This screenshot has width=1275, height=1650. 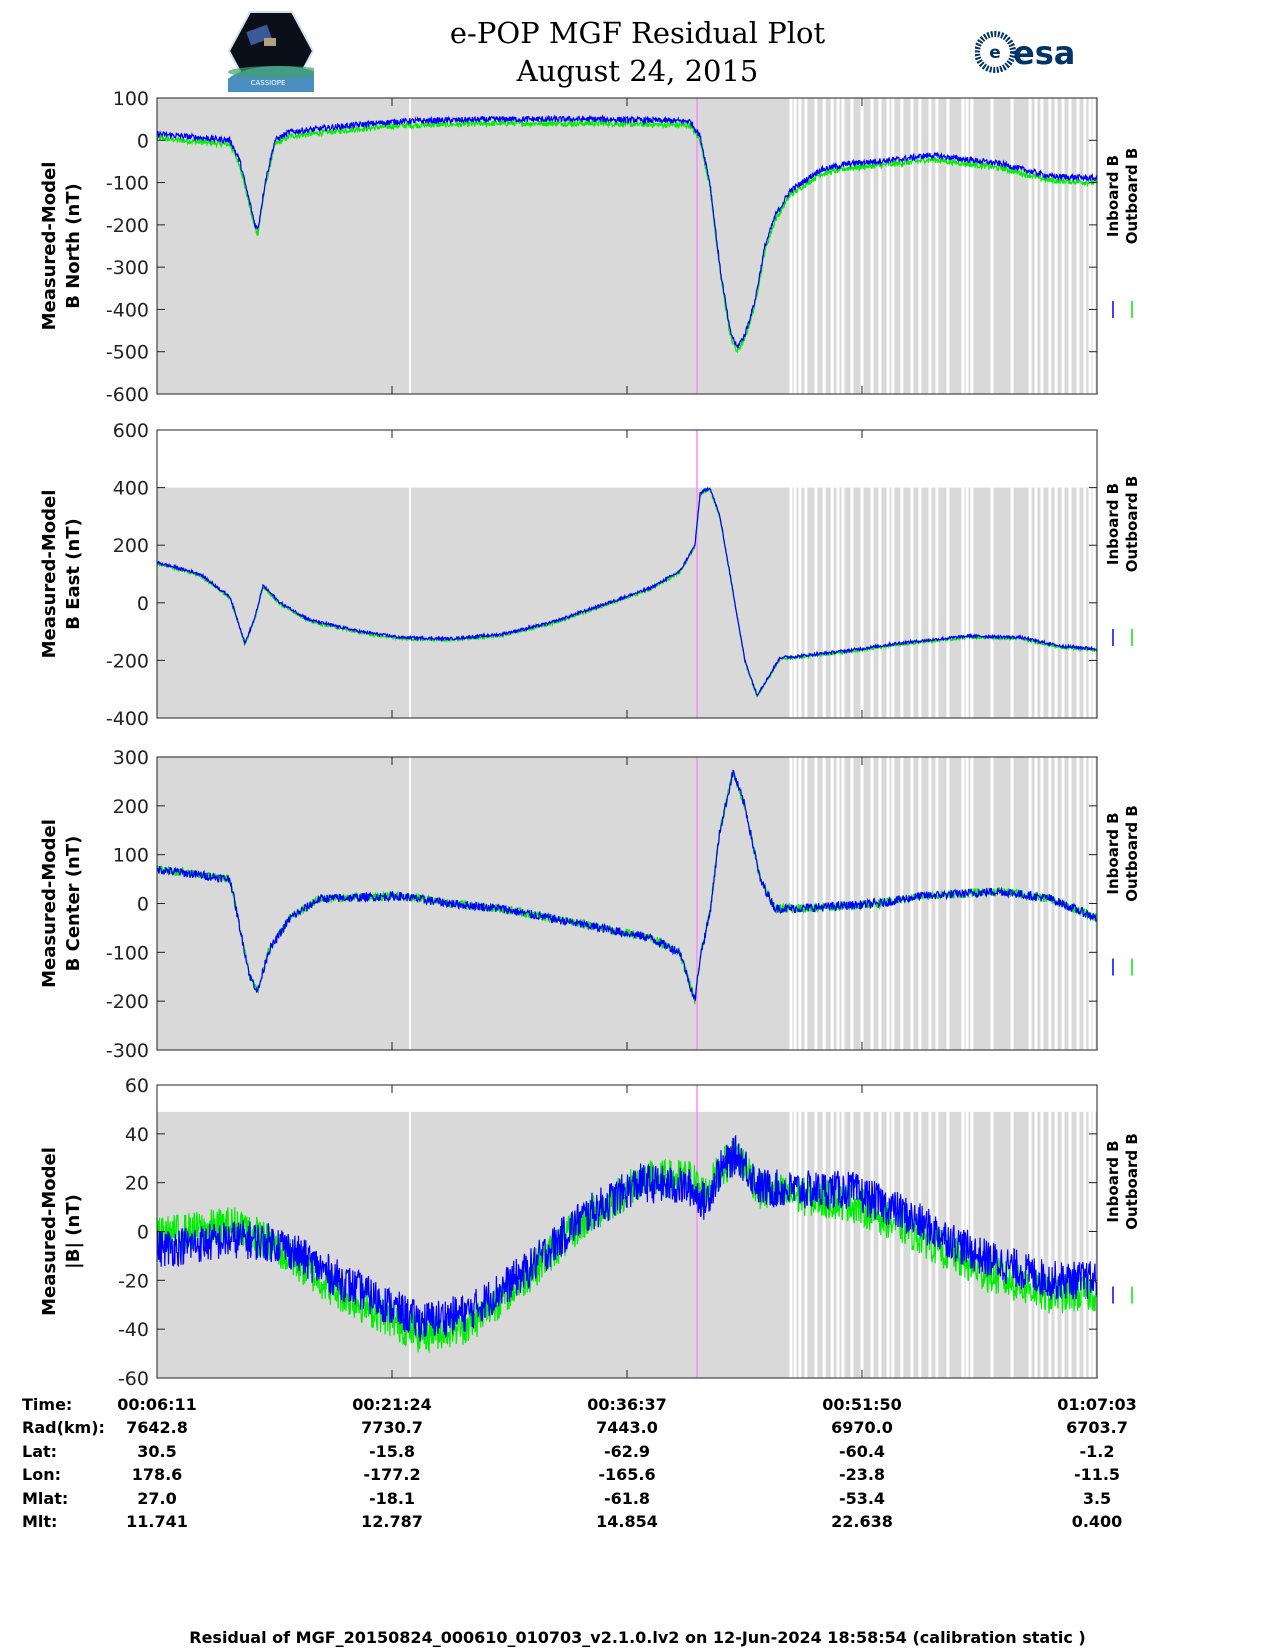 I want to click on y-tick-label: -40, so click(x=133, y=1330).